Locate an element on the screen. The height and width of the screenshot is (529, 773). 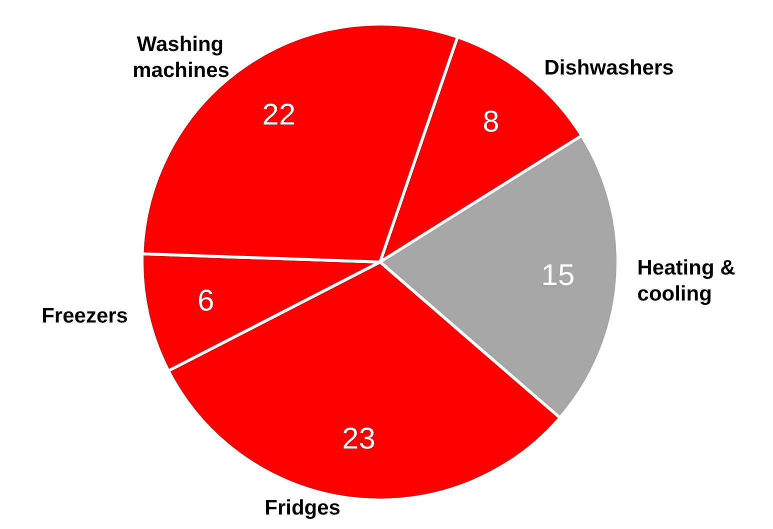
slice-label: Fridges is located at coordinates (302, 508).